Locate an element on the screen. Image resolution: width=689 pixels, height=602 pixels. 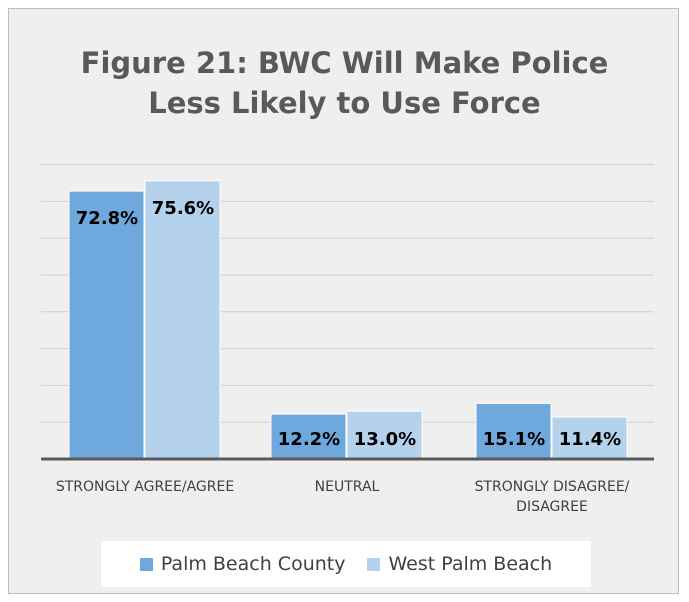
data-label: 72.8% is located at coordinates (107, 218).